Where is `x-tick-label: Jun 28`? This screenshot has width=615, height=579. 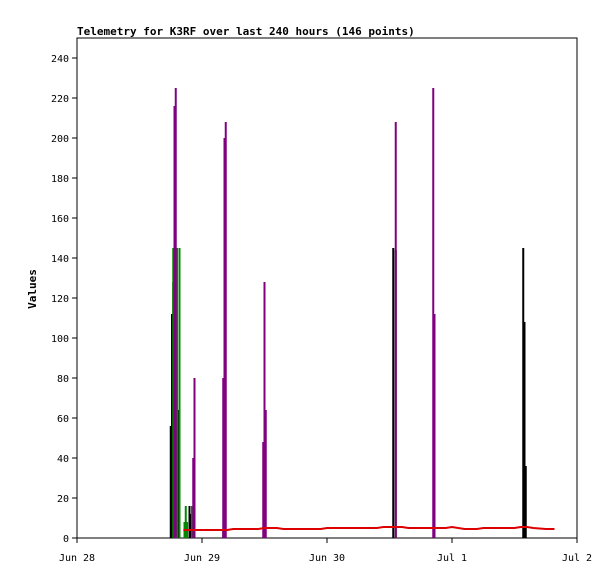 x-tick-label: Jun 28 is located at coordinates (77, 558).